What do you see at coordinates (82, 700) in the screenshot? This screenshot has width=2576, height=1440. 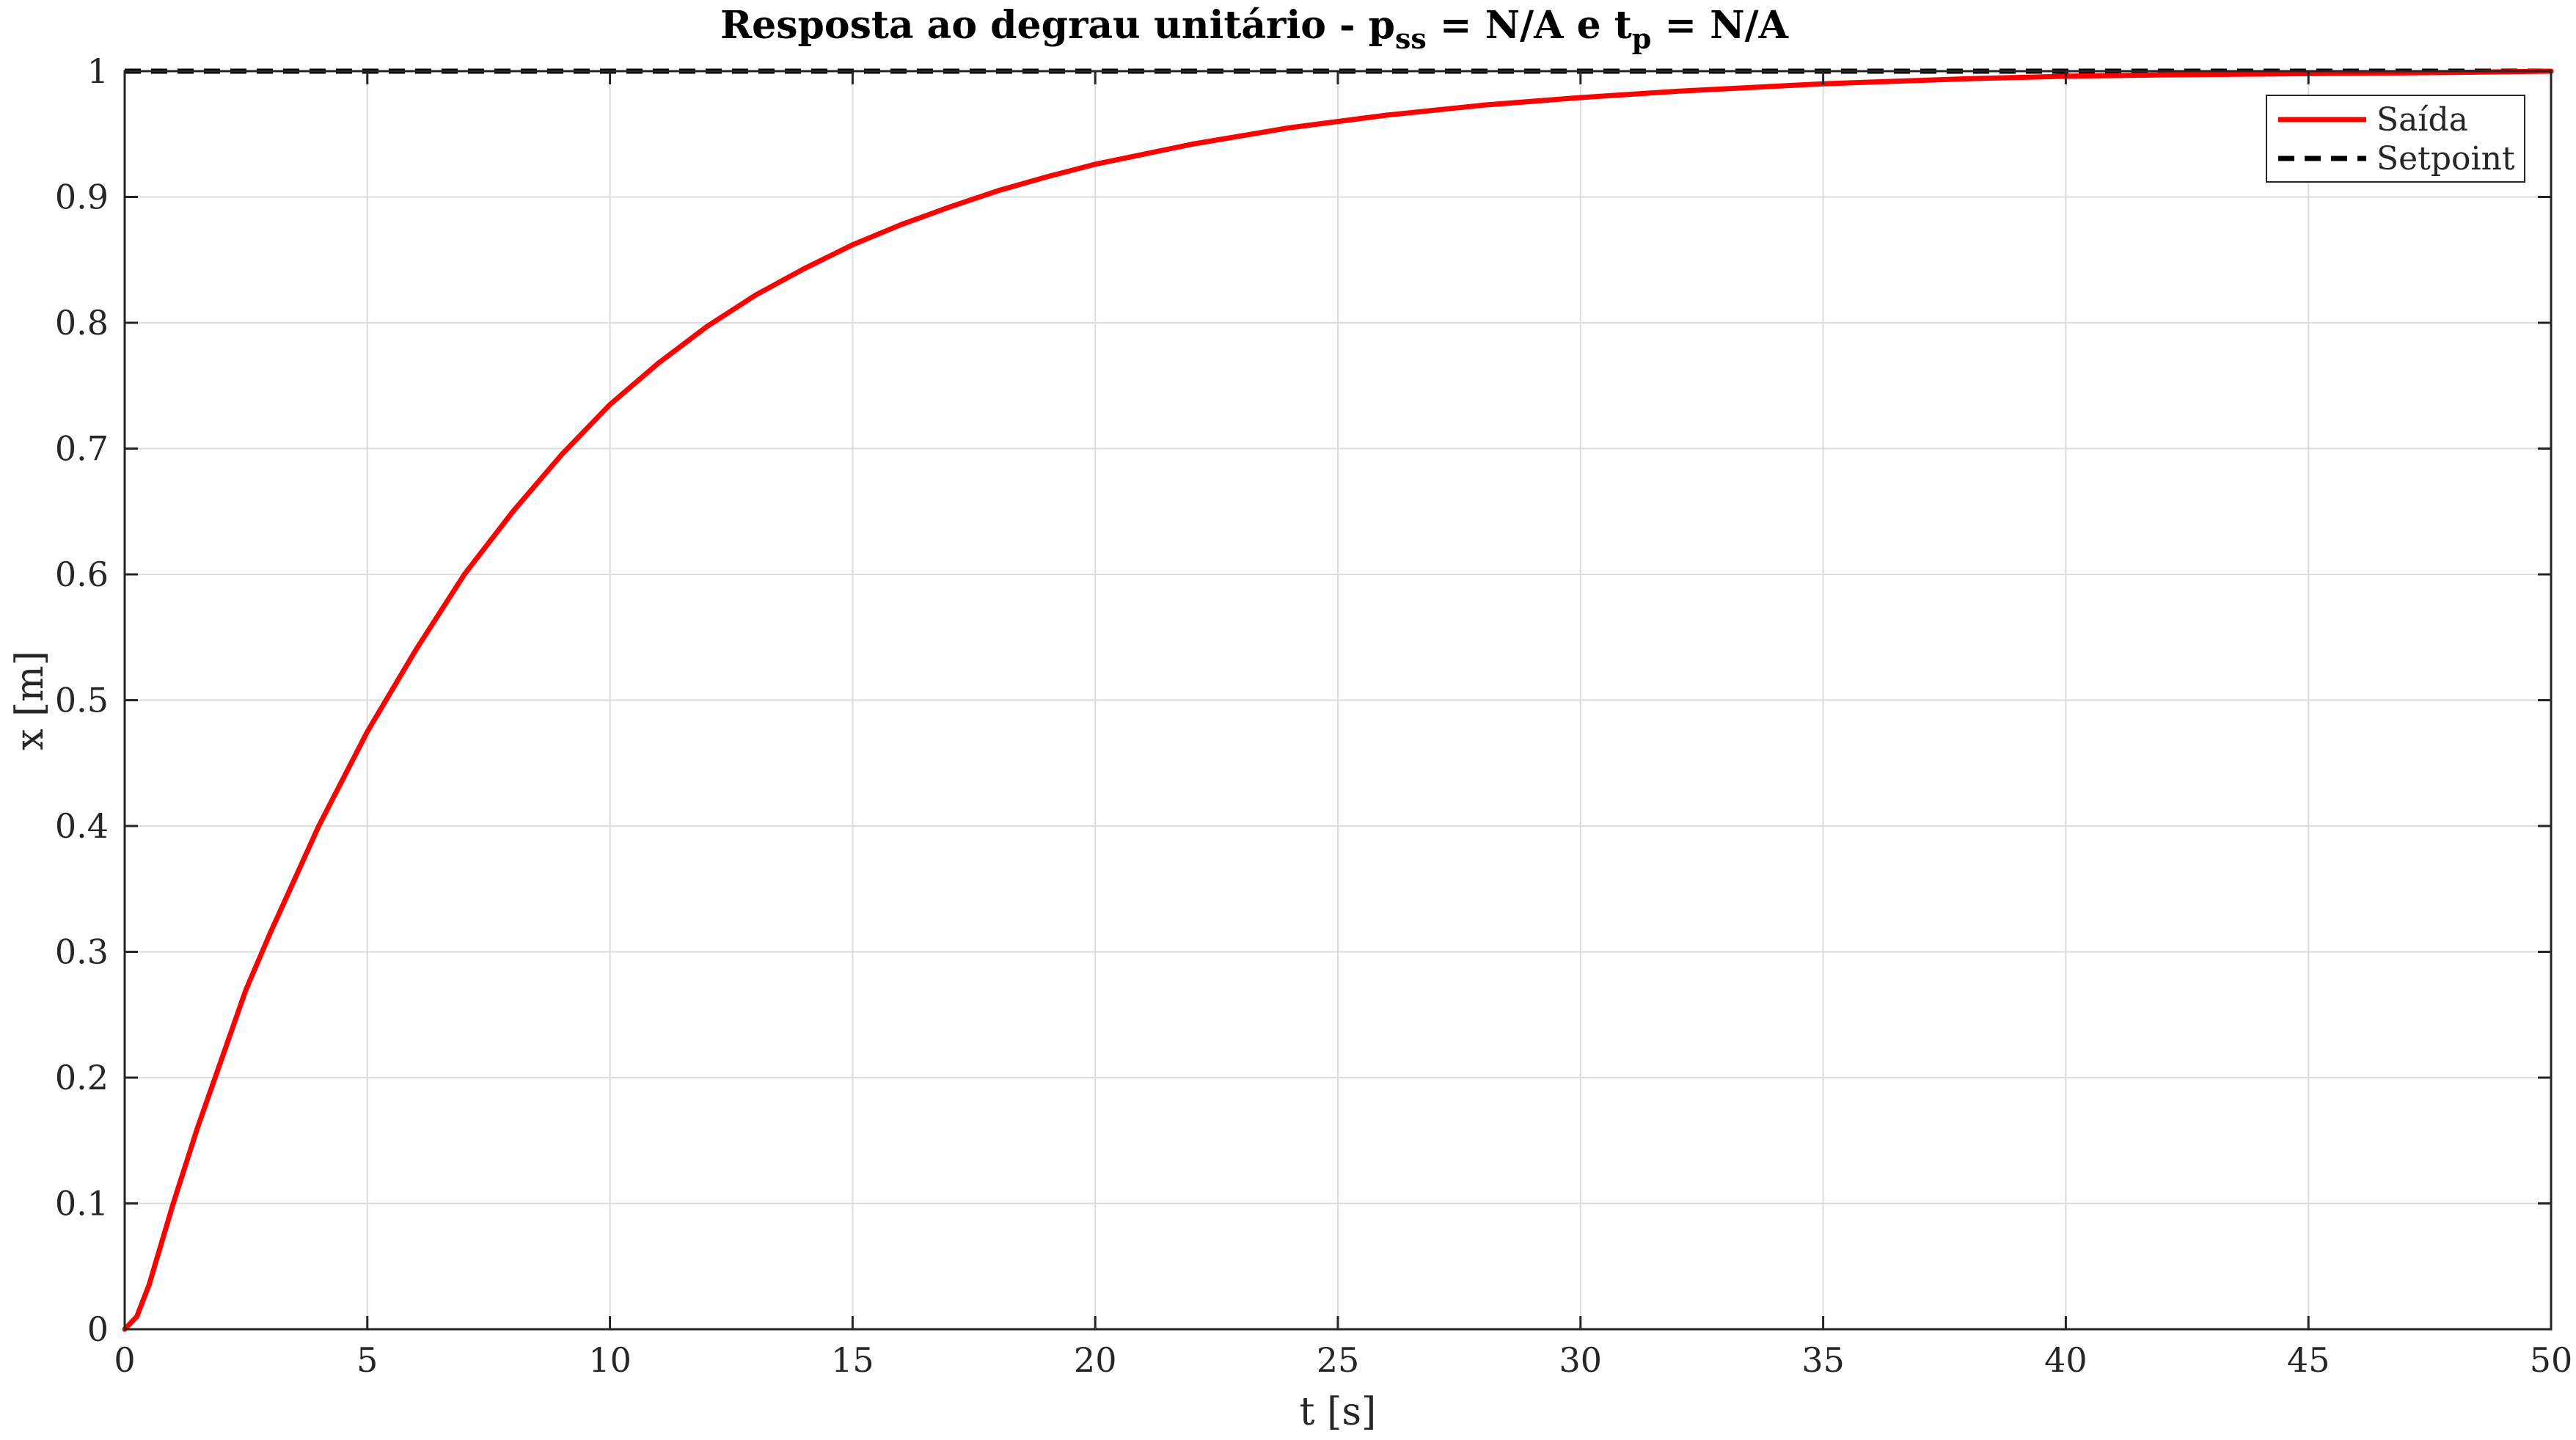 I see `y-tick-label: 0.5` at bounding box center [82, 700].